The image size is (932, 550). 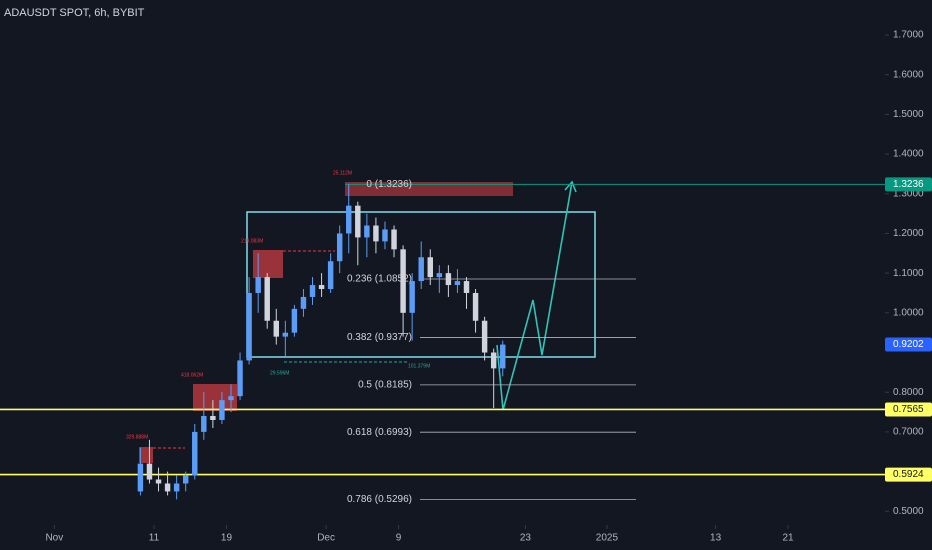 What do you see at coordinates (789, 538) in the screenshot?
I see `x-tick-label: 21` at bounding box center [789, 538].